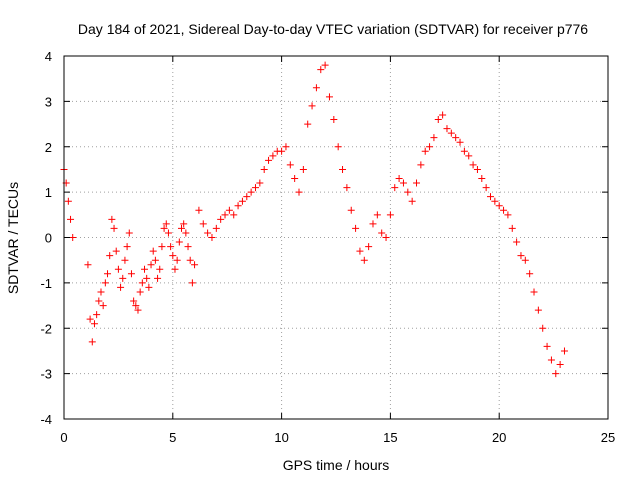 The height and width of the screenshot is (485, 640). What do you see at coordinates (336, 465) in the screenshot?
I see `x-axis-label: GPS time / hours` at bounding box center [336, 465].